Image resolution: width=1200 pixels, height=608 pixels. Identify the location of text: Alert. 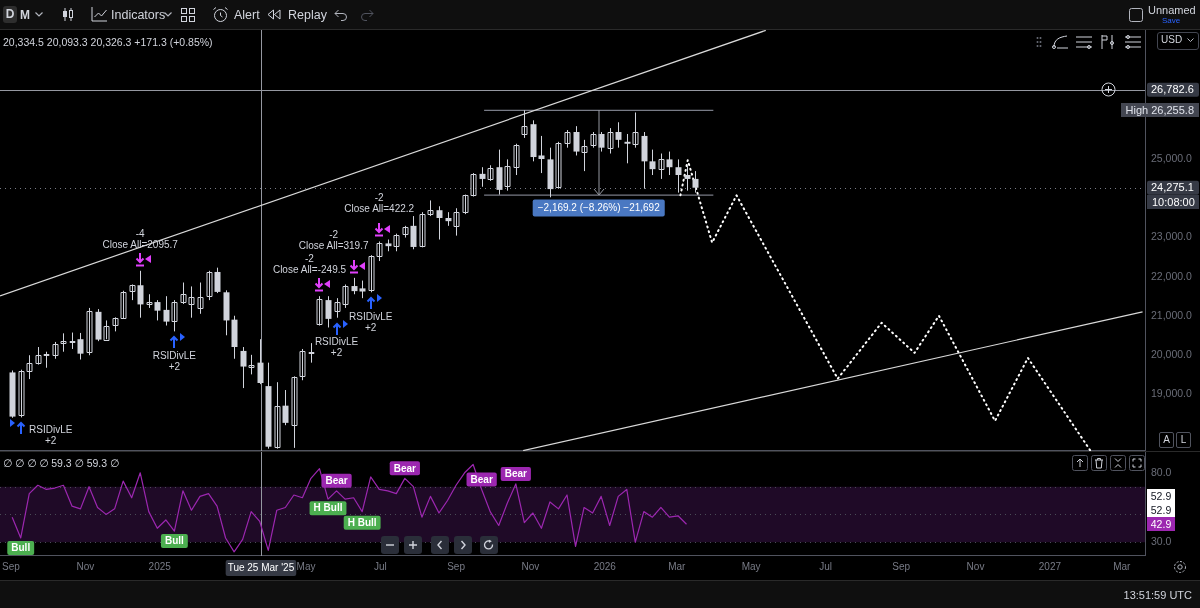
(247, 15).